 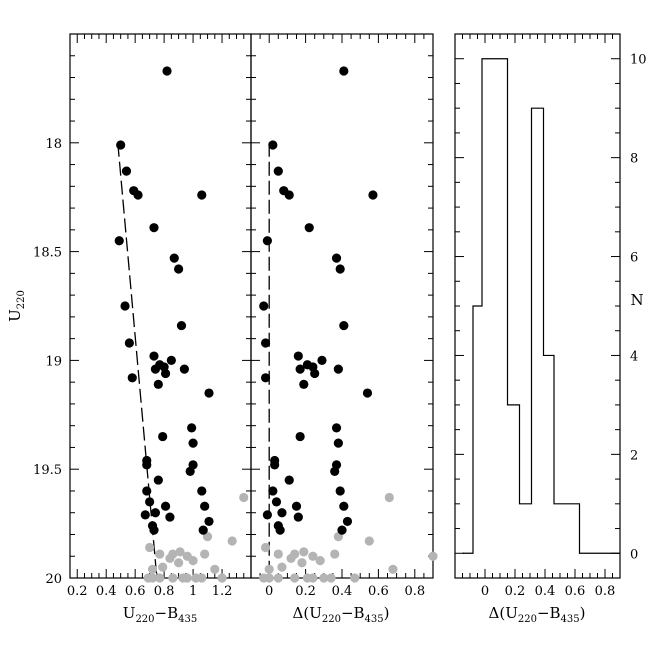 What do you see at coordinates (634, 356) in the screenshot?
I see `y-tick-label: 4` at bounding box center [634, 356].